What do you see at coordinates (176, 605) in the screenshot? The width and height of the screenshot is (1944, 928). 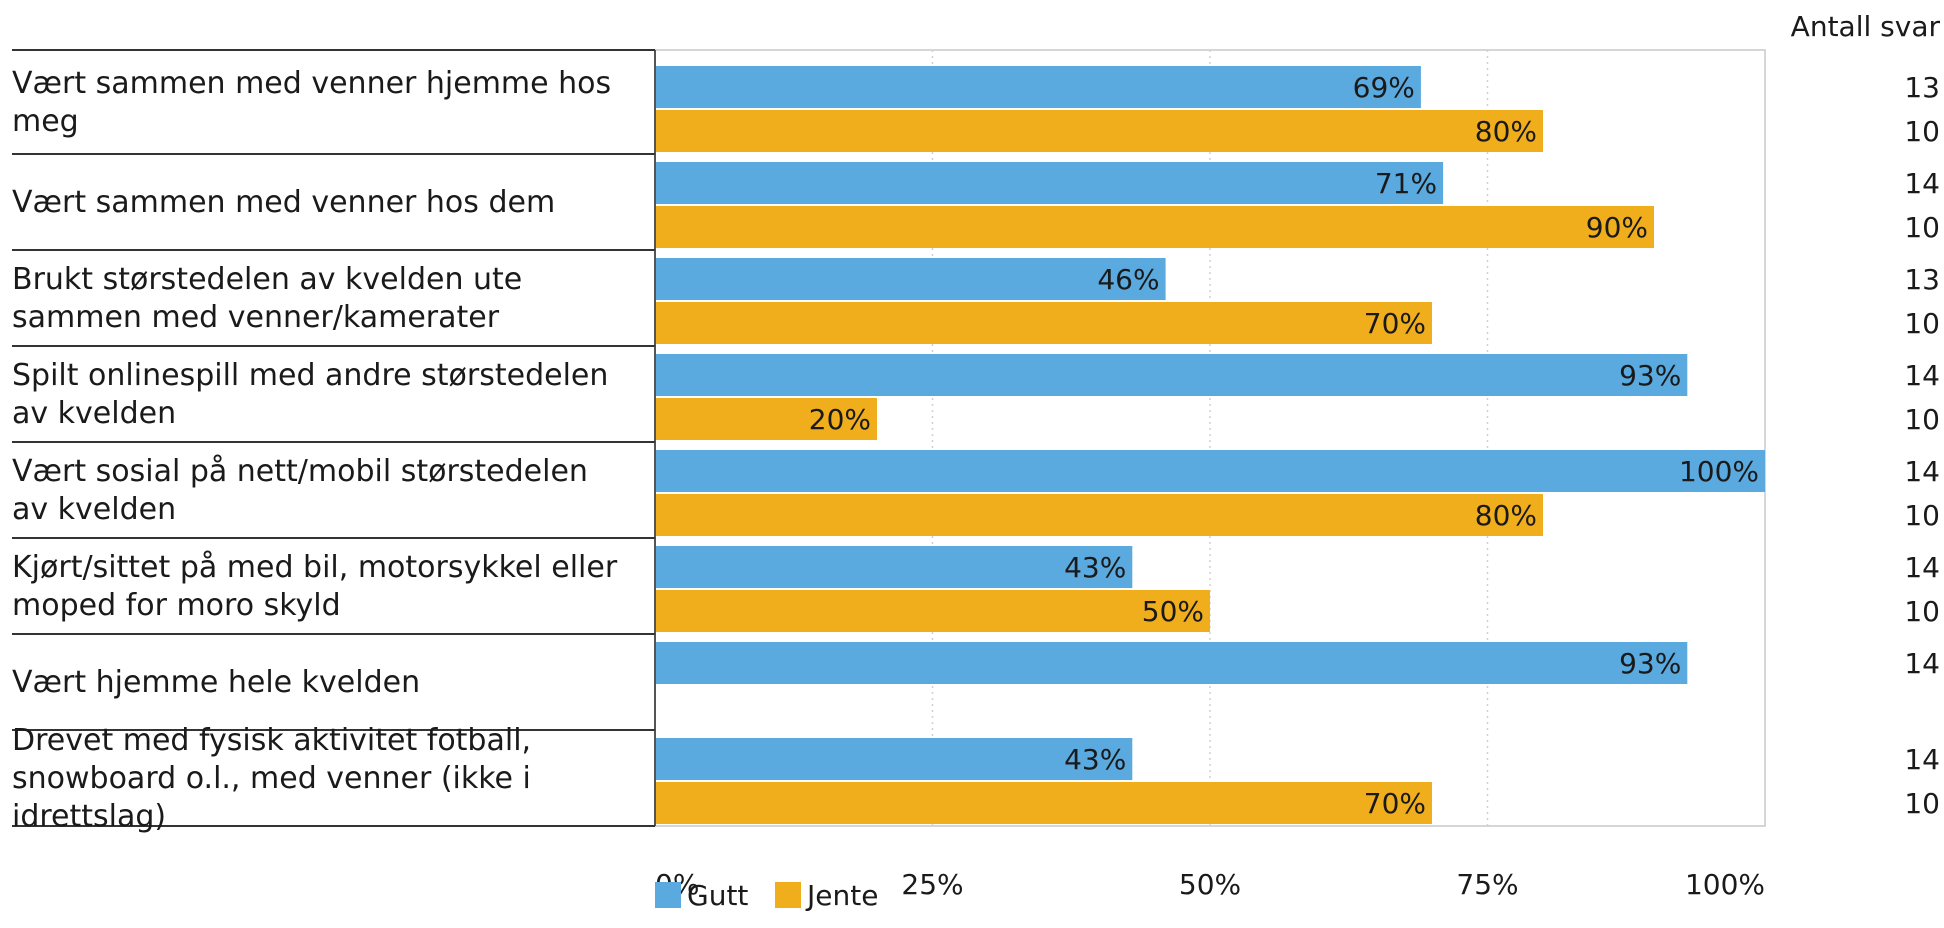 I see `category-label: moped for moro skyld` at bounding box center [176, 605].